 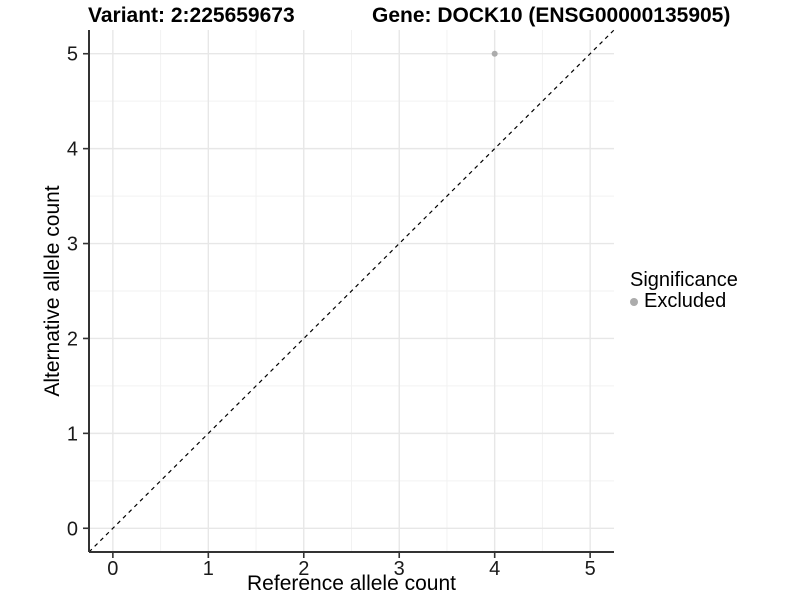 I want to click on x-tick-label: 5, so click(x=590, y=569).